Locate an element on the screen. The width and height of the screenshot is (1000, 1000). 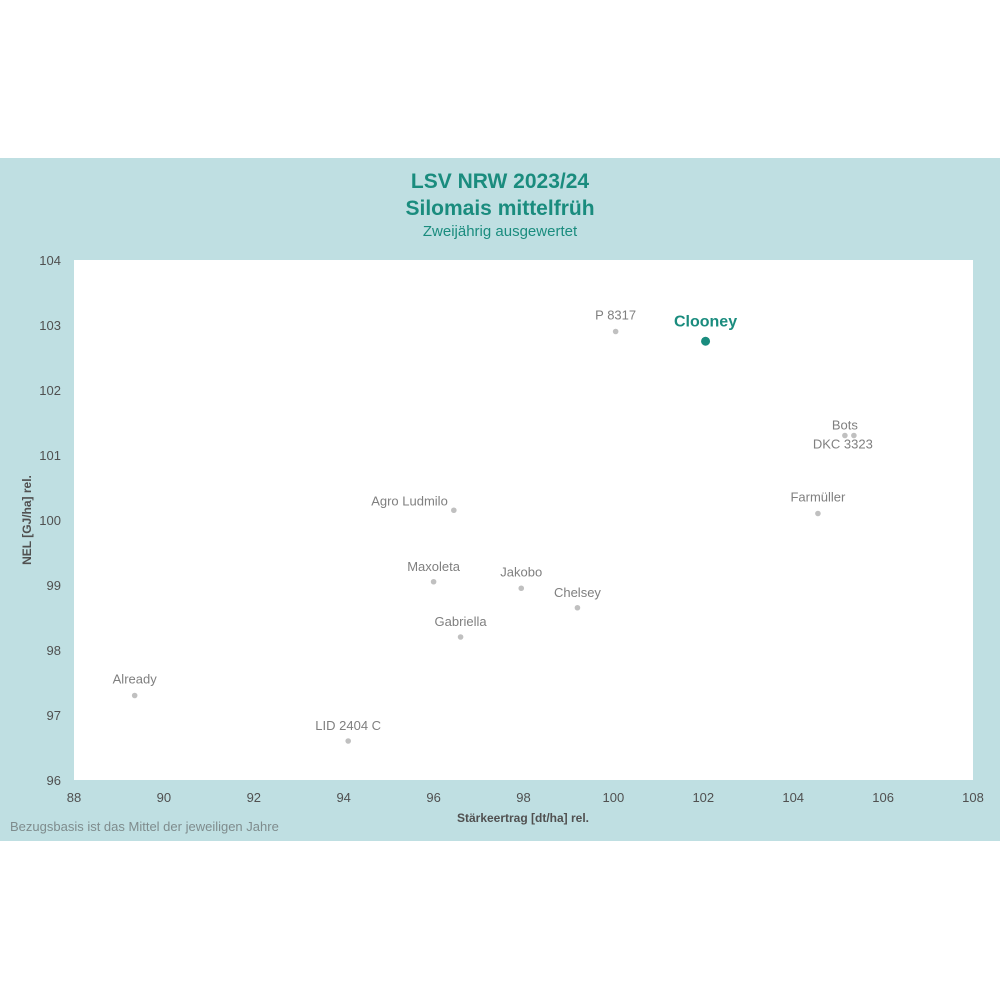
y-tick-label: 100 is located at coordinates (50, 520).